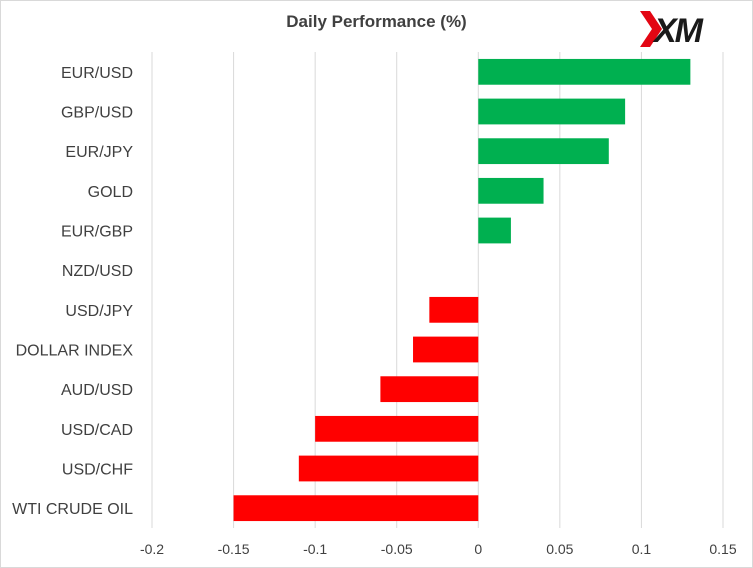  What do you see at coordinates (356, 508) in the screenshot?
I see `bar-wti-crude-oil` at bounding box center [356, 508].